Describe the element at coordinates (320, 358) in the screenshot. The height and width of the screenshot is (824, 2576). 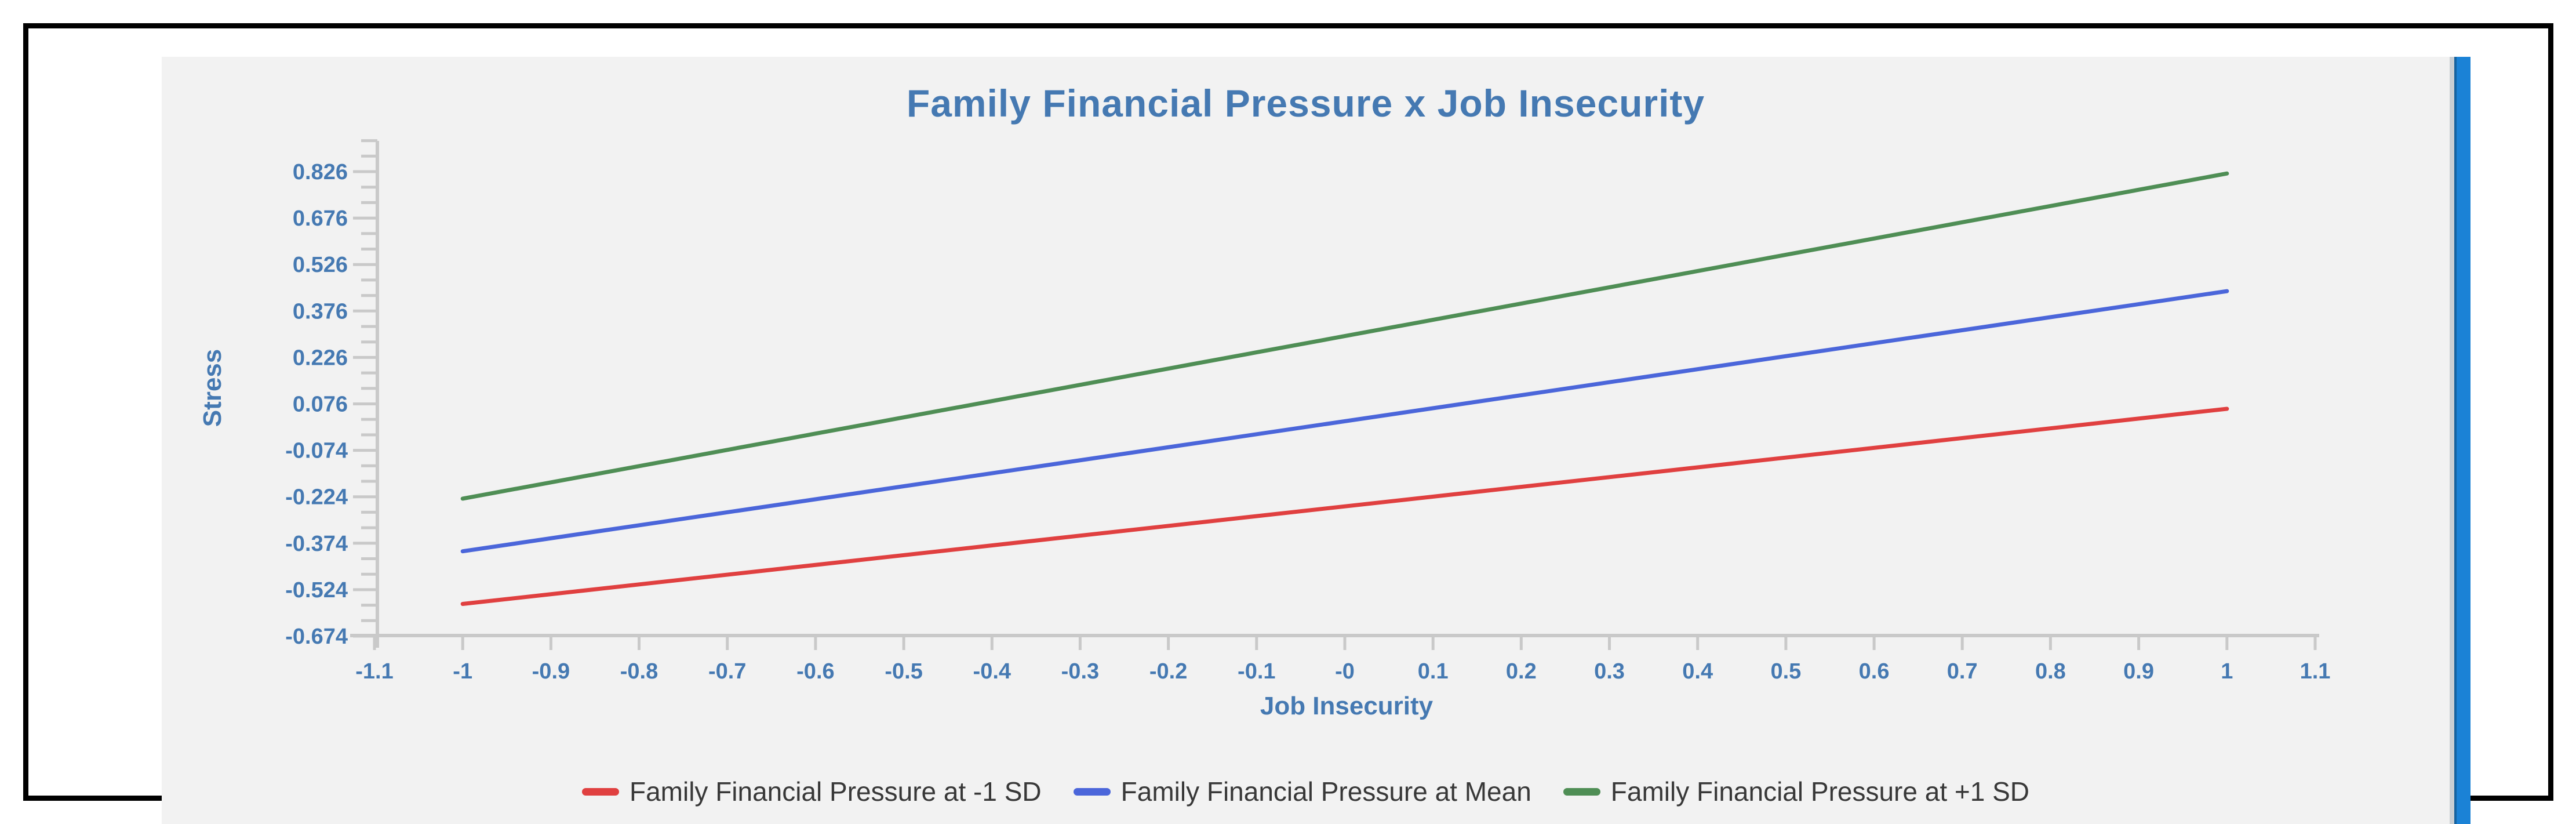
I see `y-tick-label: 0.226` at that location.